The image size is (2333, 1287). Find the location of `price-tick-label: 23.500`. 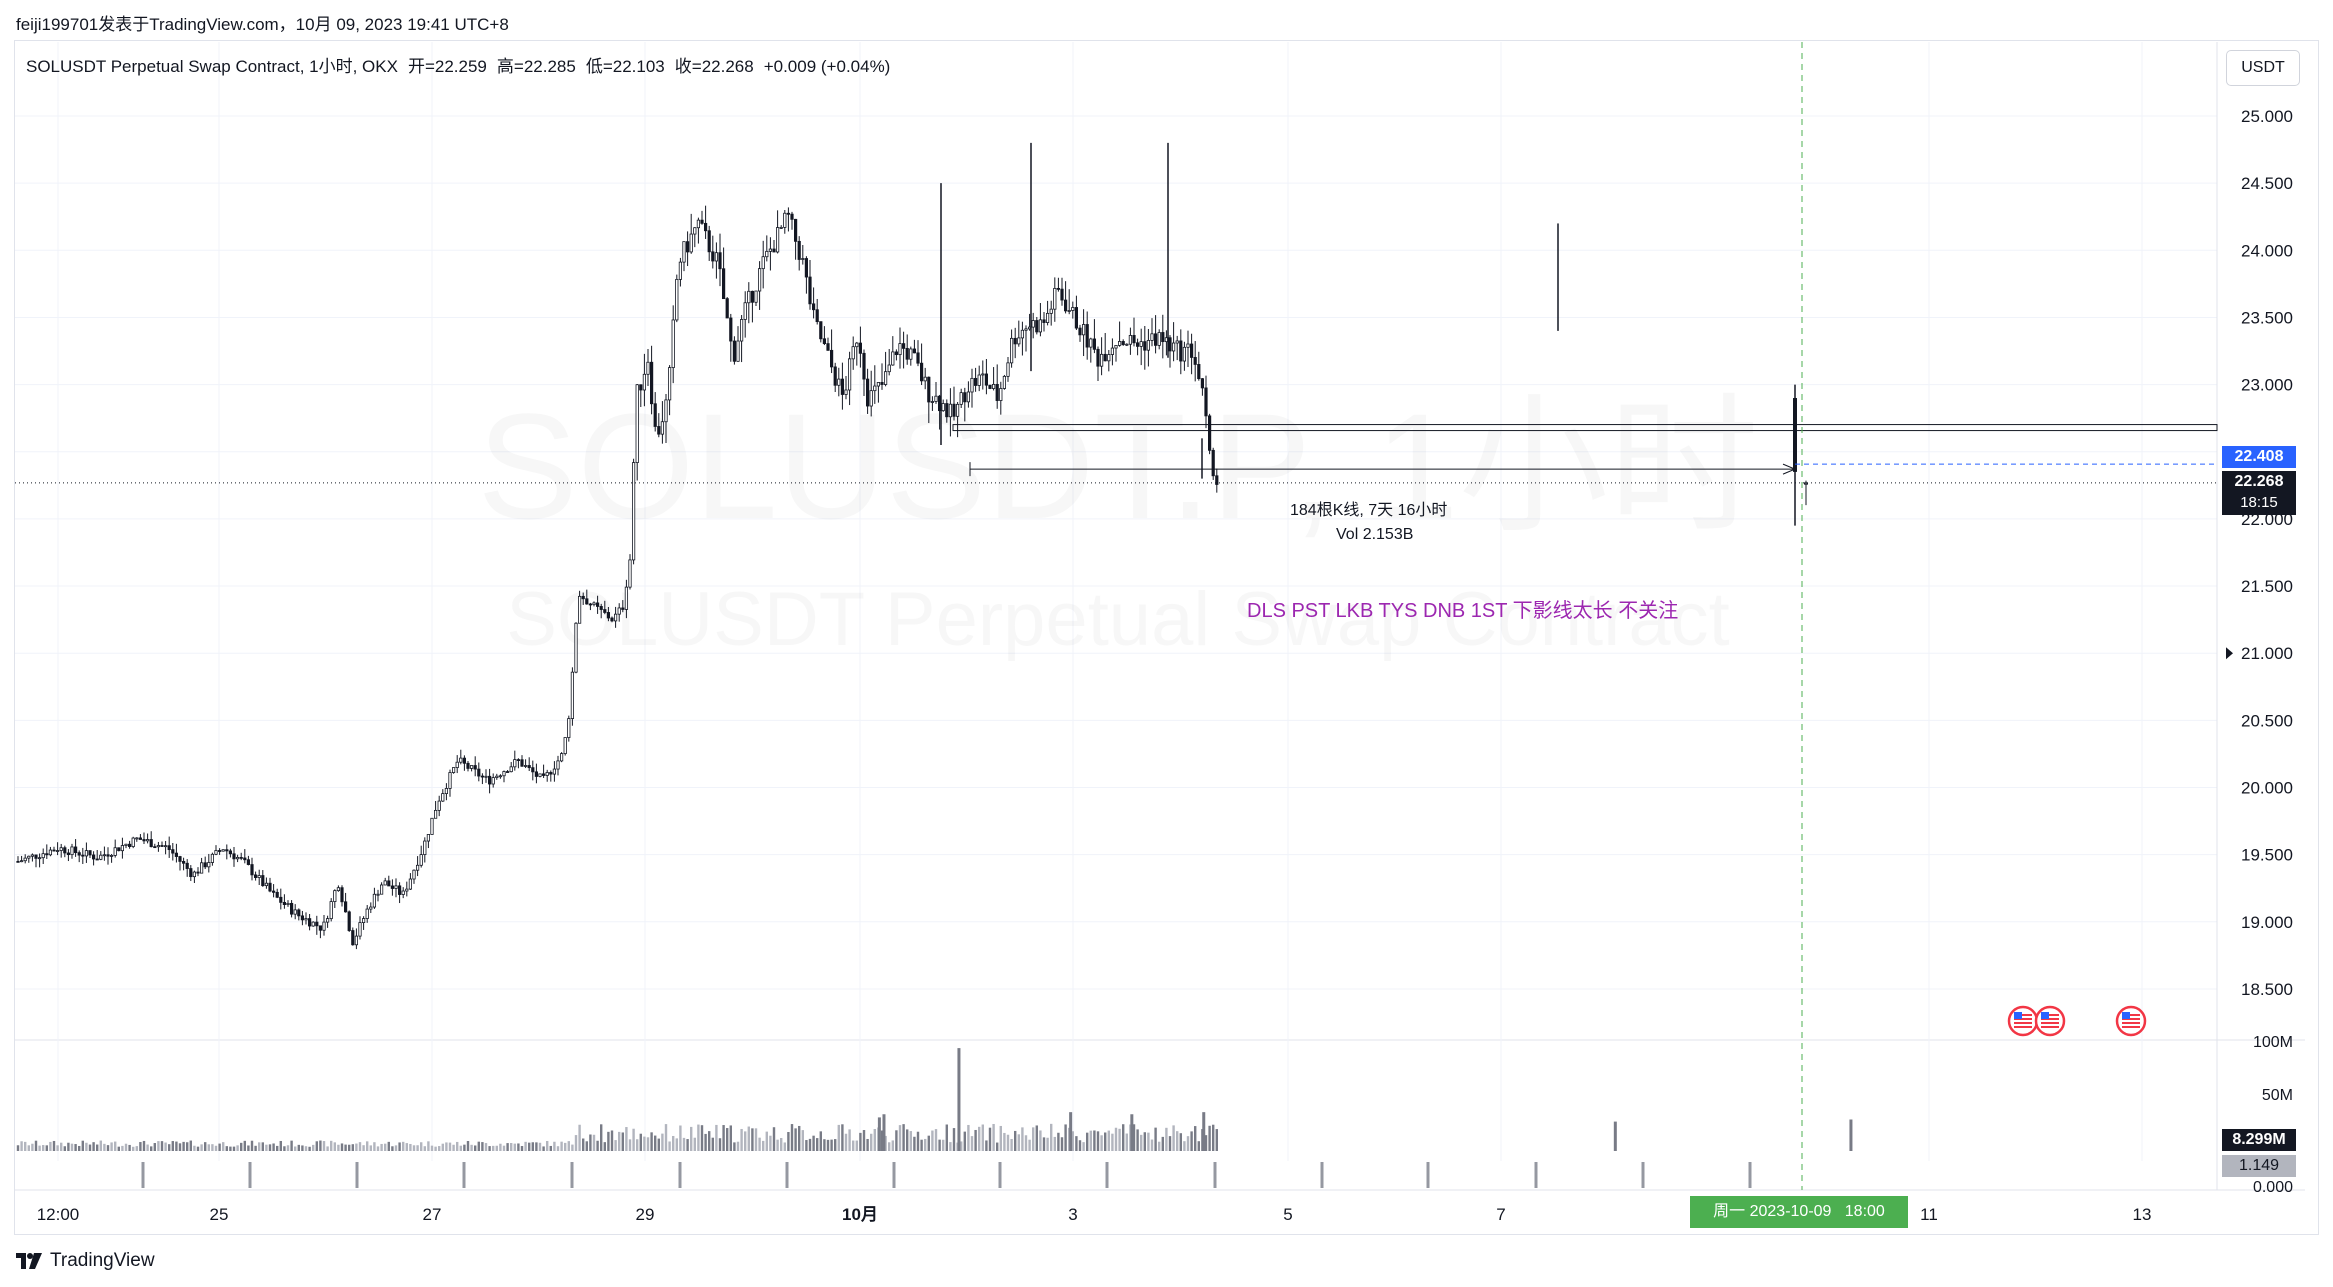

price-tick-label: 23.500 is located at coordinates (2267, 317).